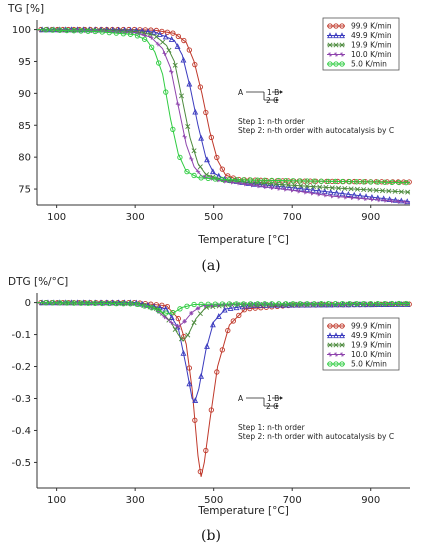 The width and height of the screenshot is (422, 550). I want to click on legend-label: 49.9 K/min, so click(371, 335).